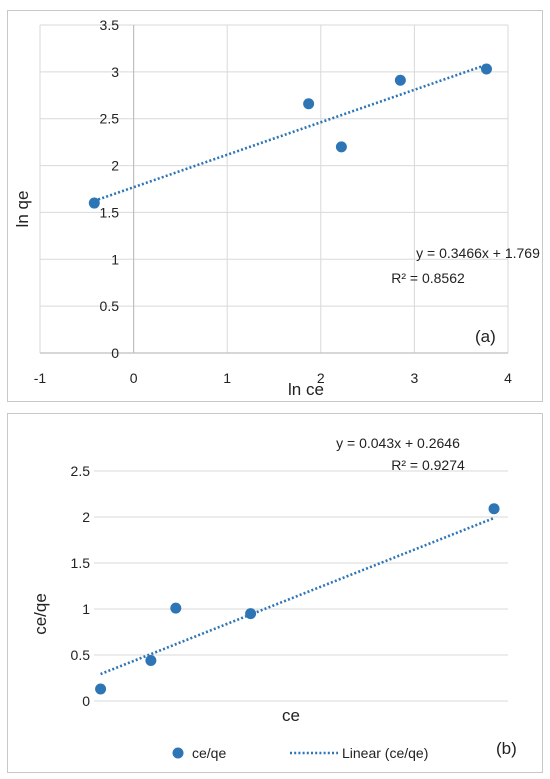  What do you see at coordinates (508, 378) in the screenshot?
I see `x-tick-label: 4` at bounding box center [508, 378].